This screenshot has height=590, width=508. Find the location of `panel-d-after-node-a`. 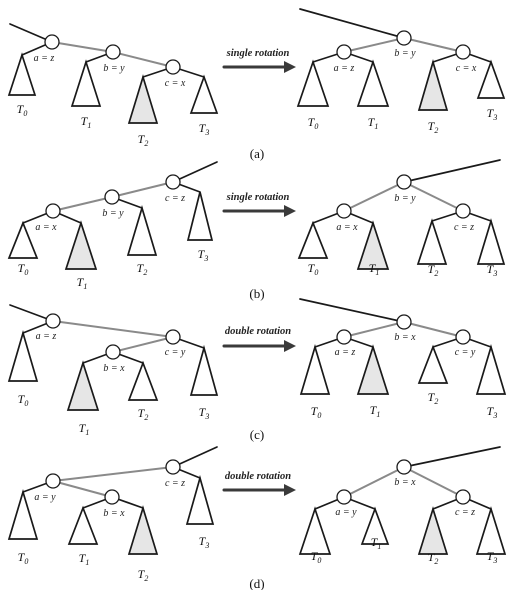

panel-d-after-node-a is located at coordinates (344, 497).